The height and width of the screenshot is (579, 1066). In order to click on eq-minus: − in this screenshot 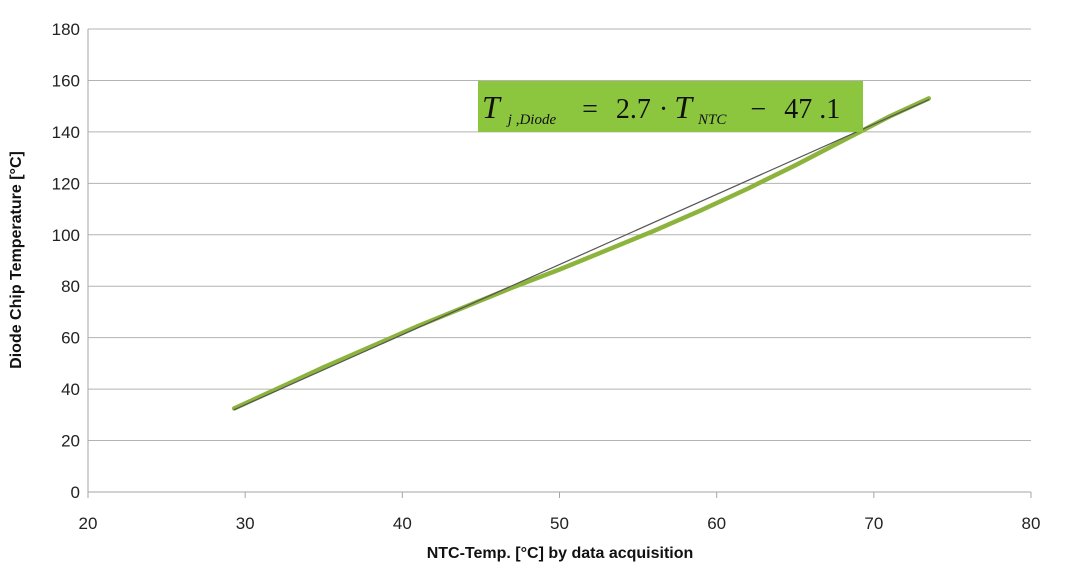, I will do `click(758, 109)`.